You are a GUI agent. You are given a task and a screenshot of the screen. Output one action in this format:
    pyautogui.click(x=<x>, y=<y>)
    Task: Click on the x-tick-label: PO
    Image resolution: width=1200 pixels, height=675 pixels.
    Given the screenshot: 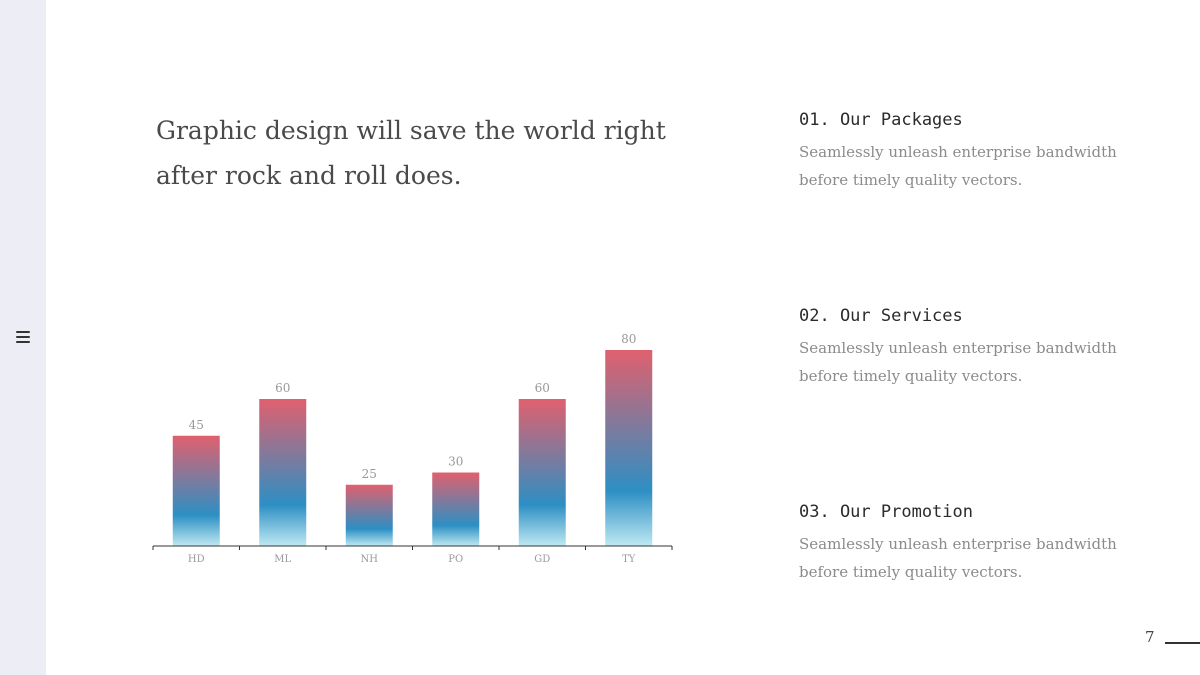 What is the action you would take?
    pyautogui.click(x=455, y=559)
    